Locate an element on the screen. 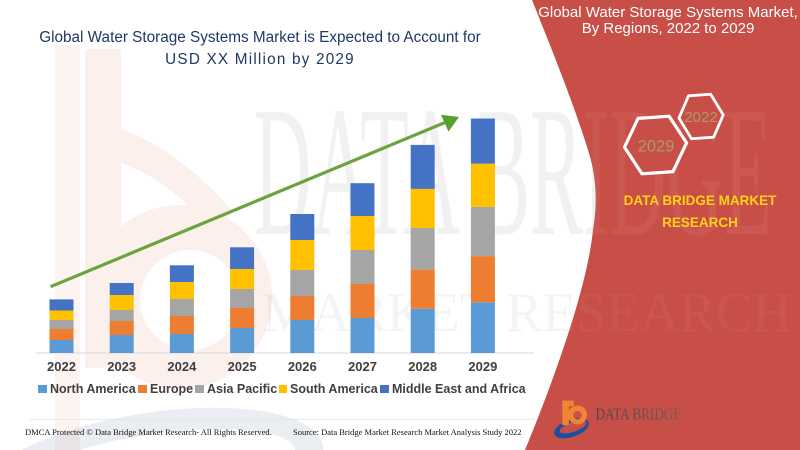  svg-text: 2029 is located at coordinates (656, 147).